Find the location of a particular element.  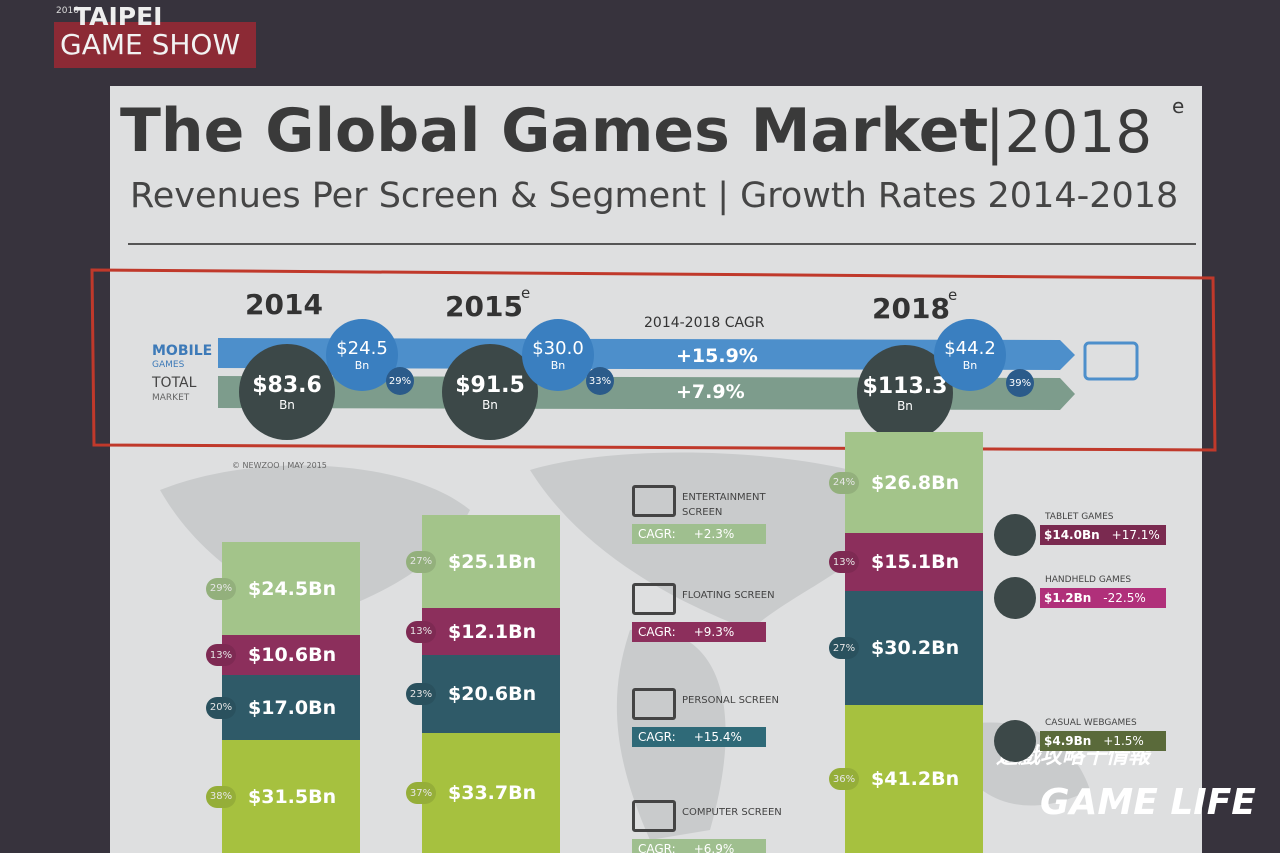

segment-value: $4.9Bn is located at coordinates (1068, 741).